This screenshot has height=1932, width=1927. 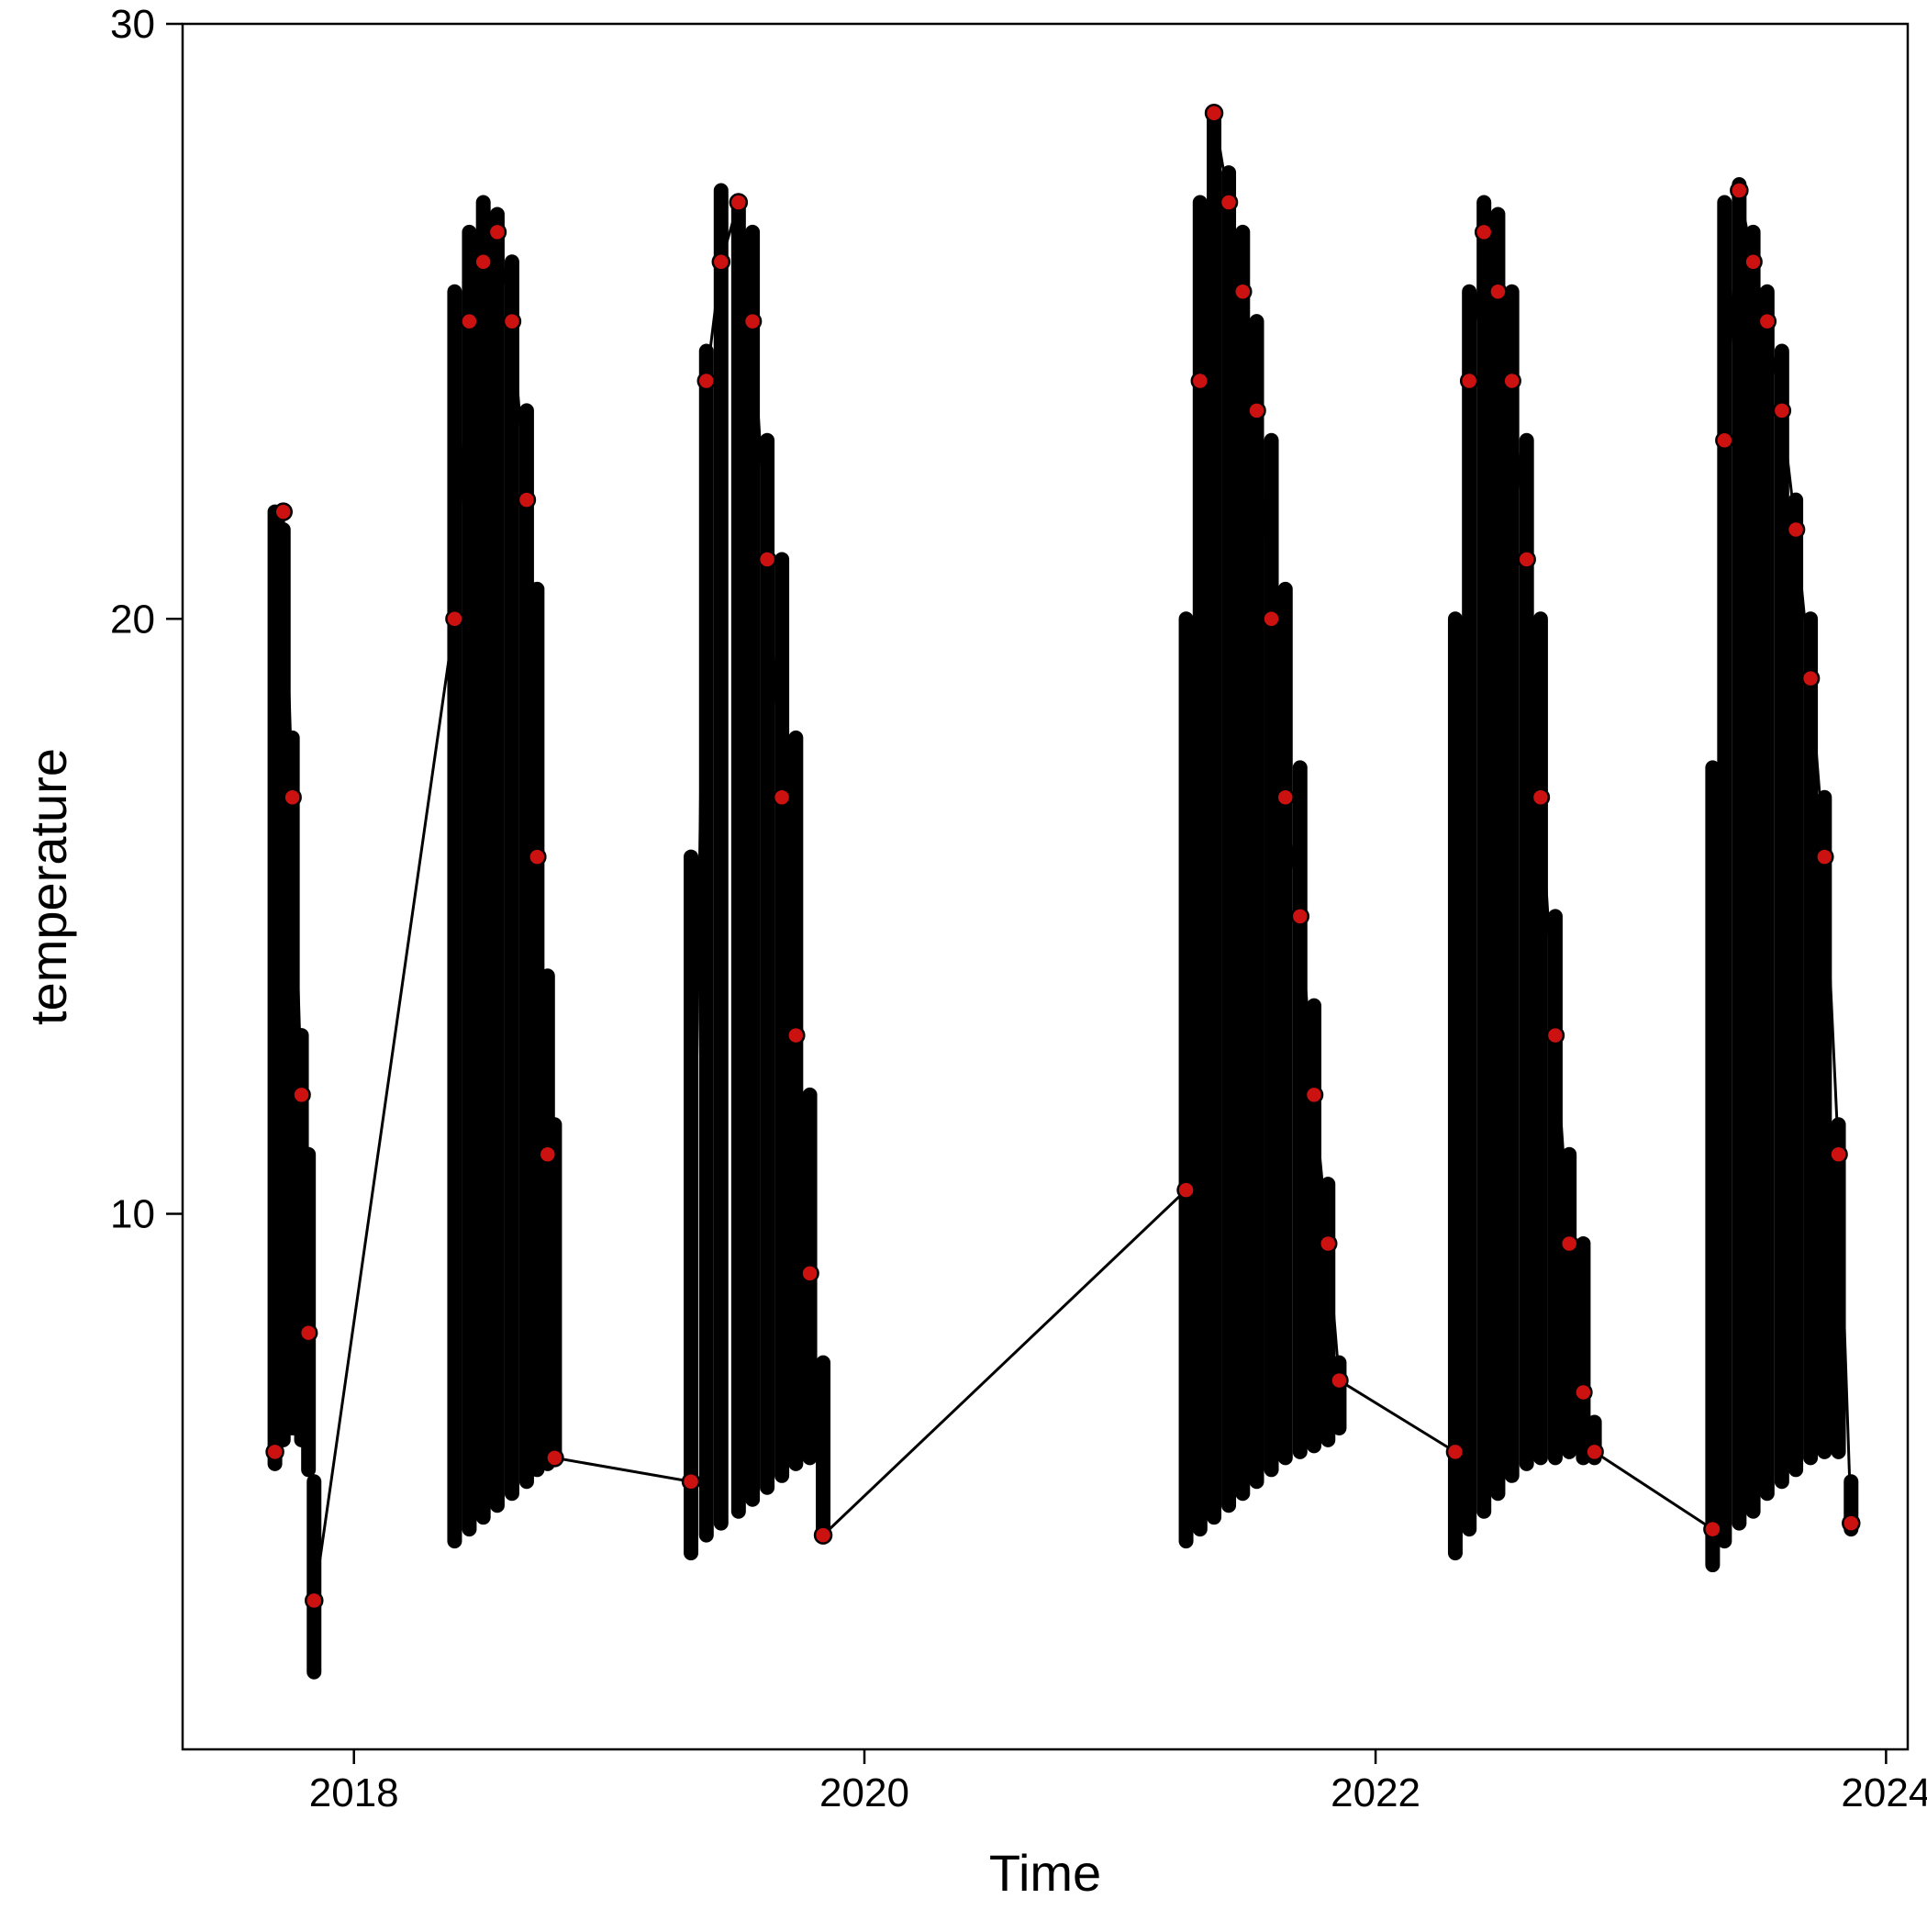 I want to click on x-tick-label: 2022, so click(x=1375, y=1792).